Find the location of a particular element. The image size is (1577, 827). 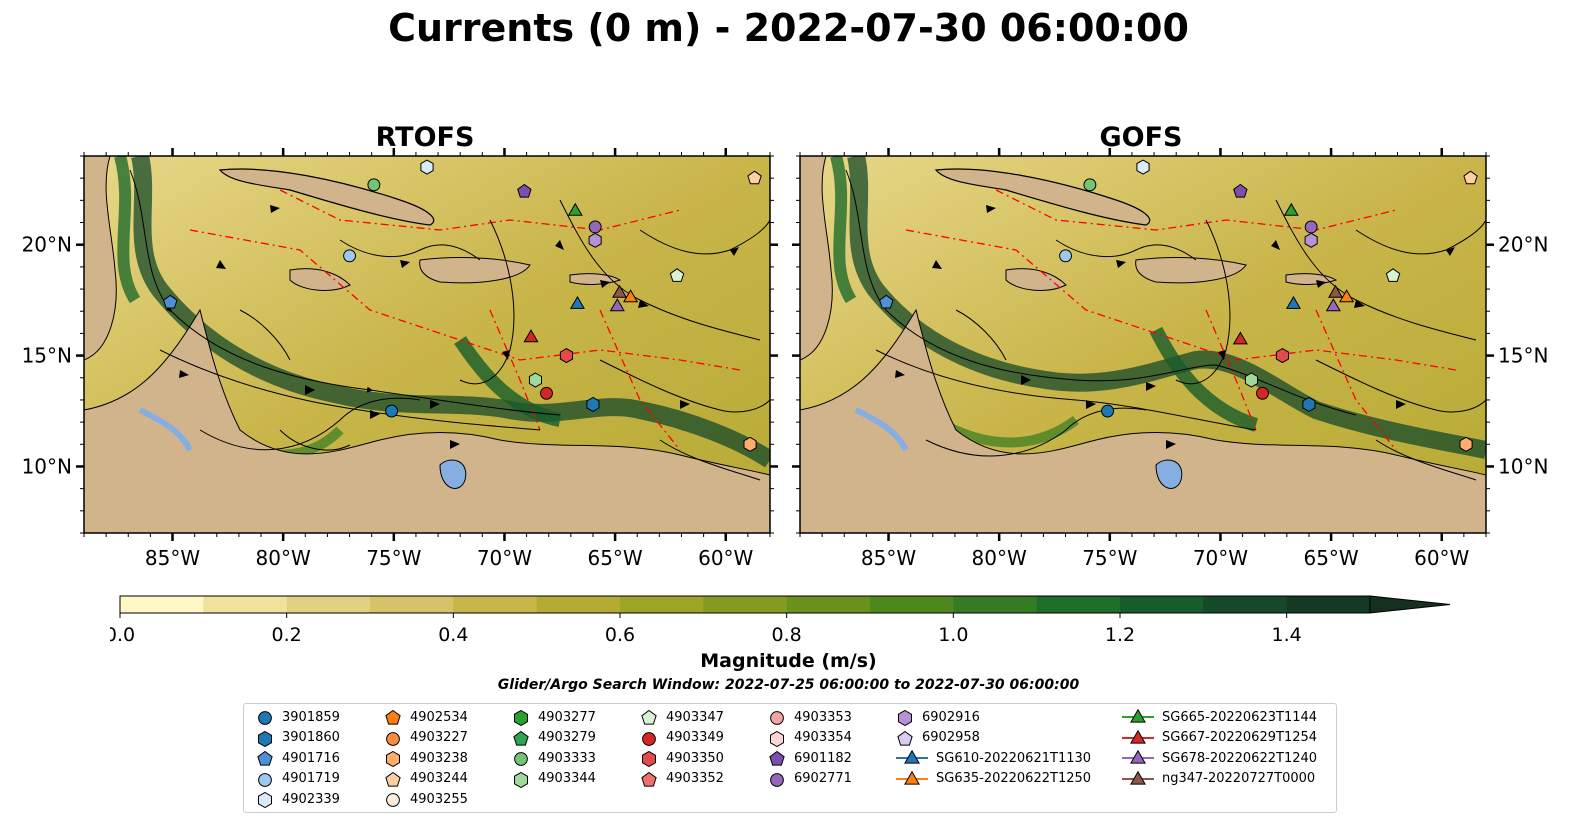

legend-label: 4903344 is located at coordinates (567, 779).